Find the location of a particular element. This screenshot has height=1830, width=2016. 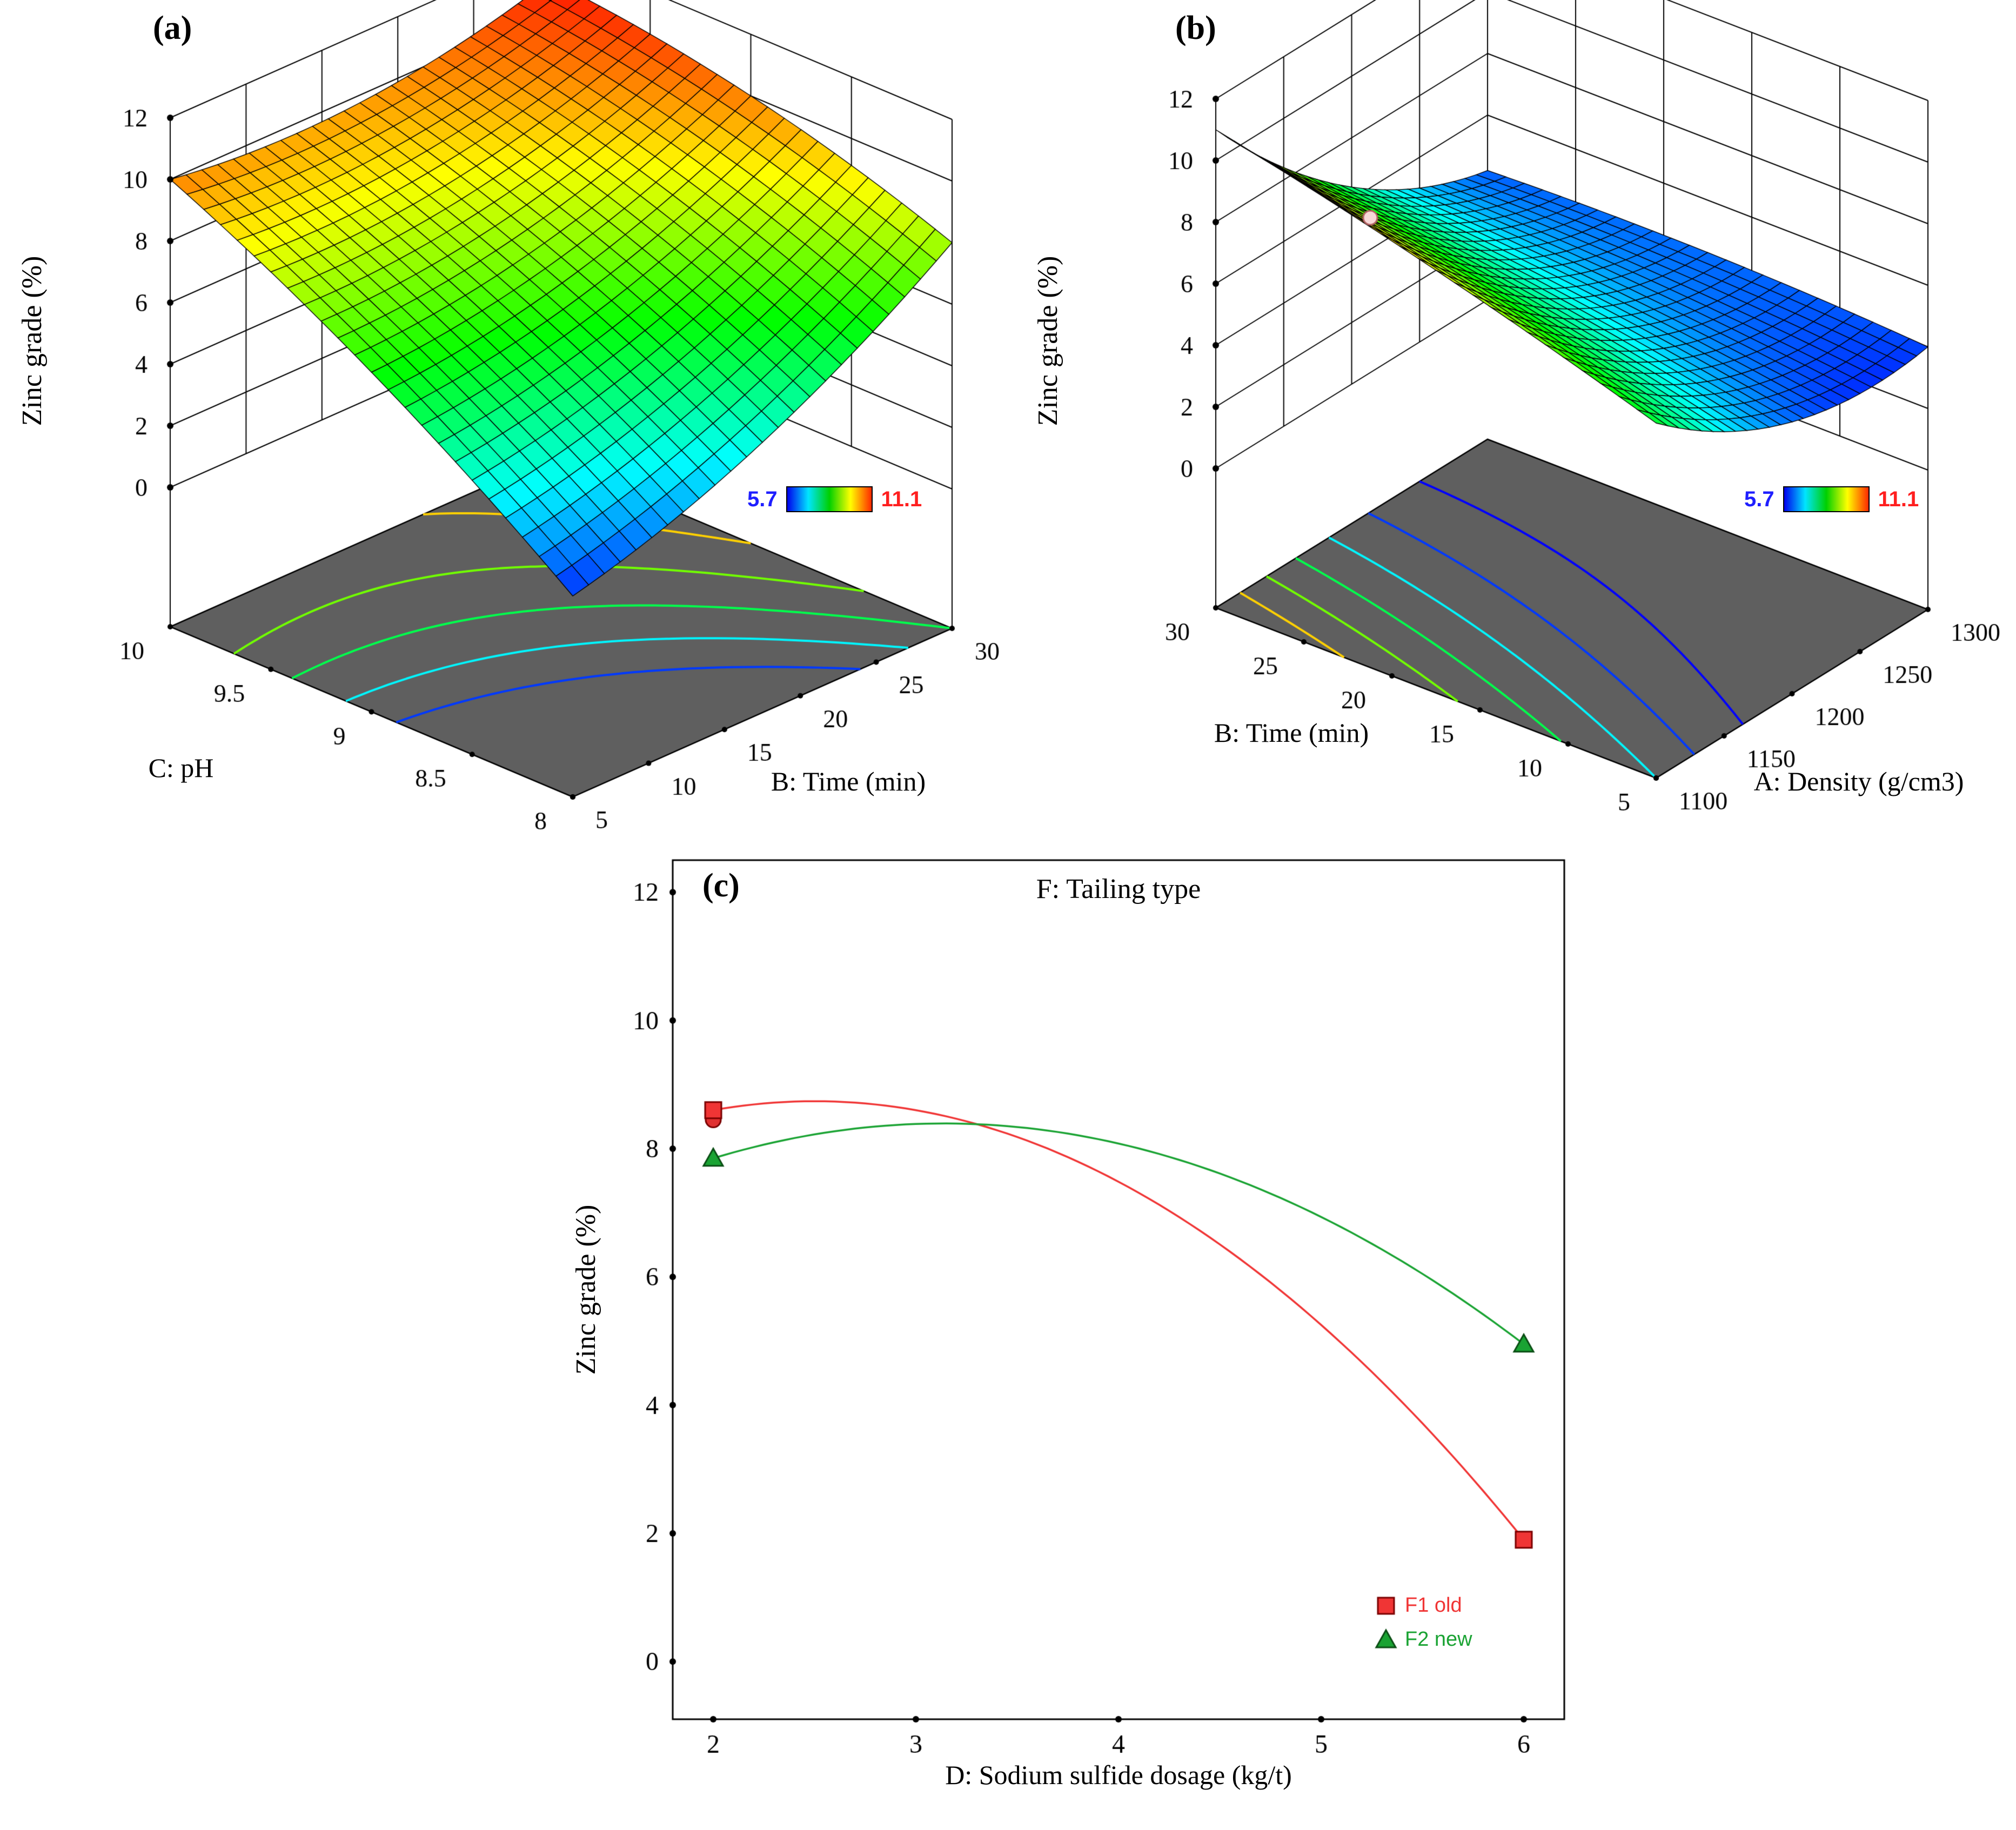

panel-c-x-axis-title: D: Sodium sulfide dosage (kg/t) is located at coordinates (1118, 1775).